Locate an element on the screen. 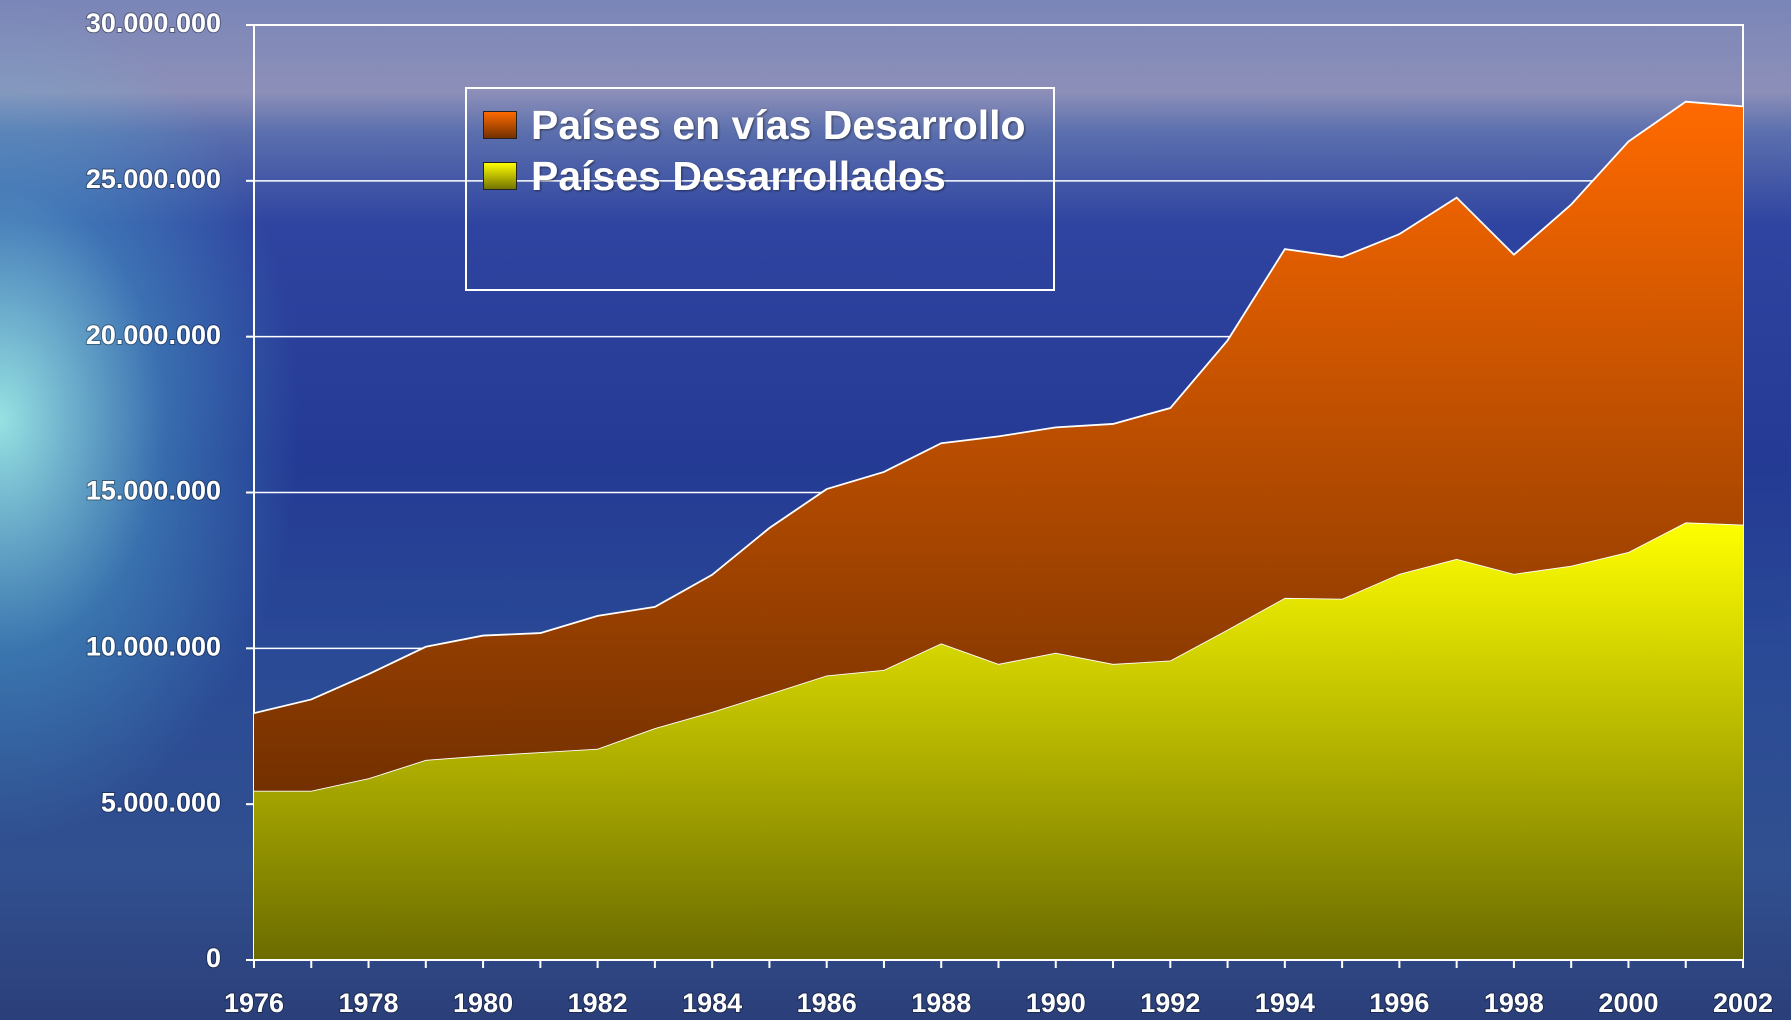 The width and height of the screenshot is (1791, 1020). x-tick-label: 1984 is located at coordinates (712, 1003).